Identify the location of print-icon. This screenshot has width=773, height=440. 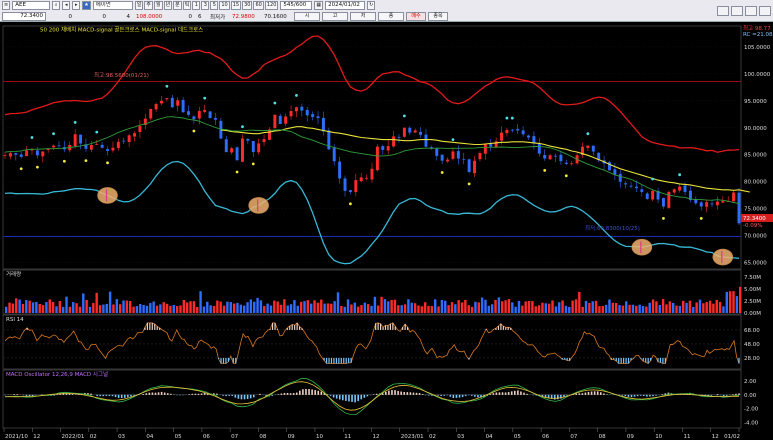
(751, 11).